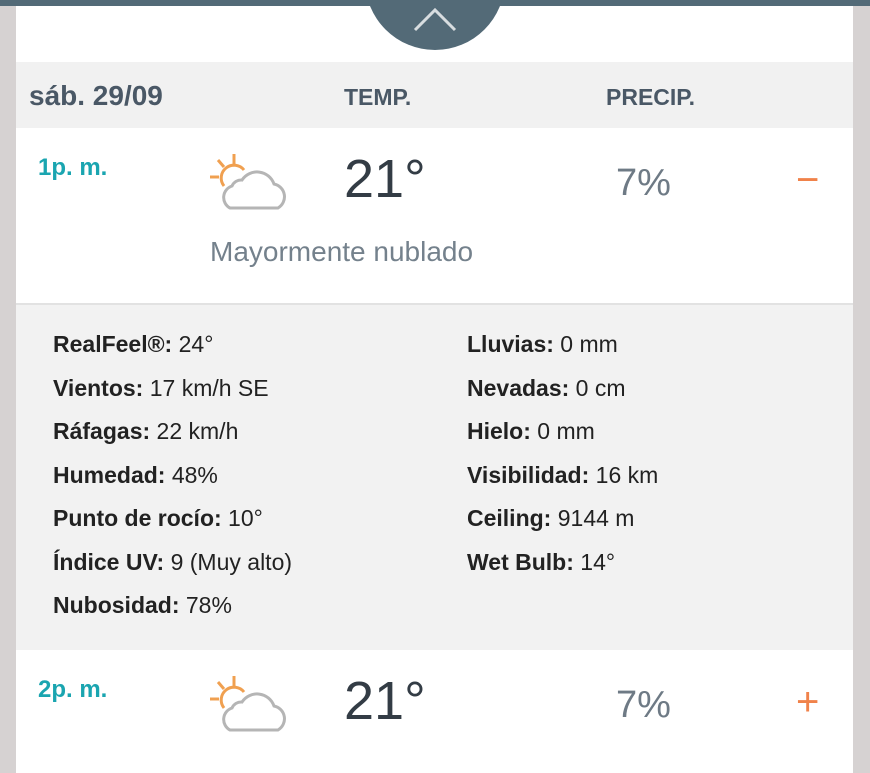  Describe the element at coordinates (541, 561) in the screenshot. I see `detail-wet-bulb: Wet Bulb: 14°` at that location.